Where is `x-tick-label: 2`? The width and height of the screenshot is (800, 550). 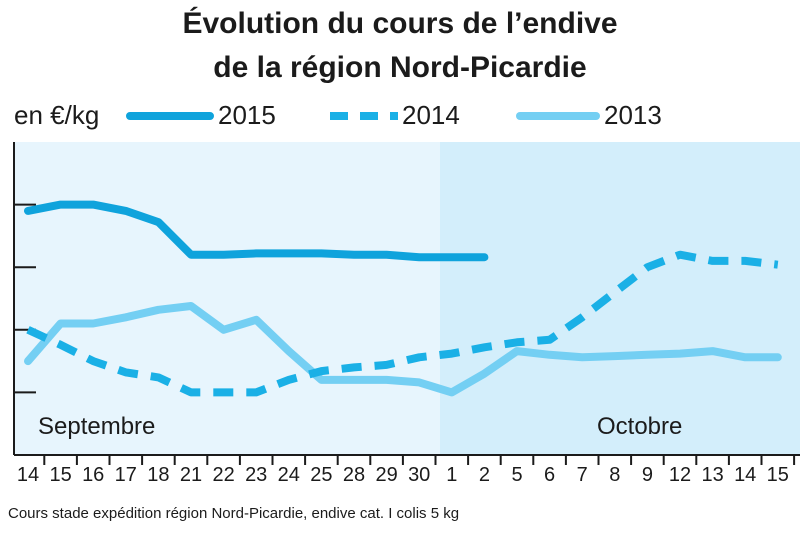 x-tick-label: 2 is located at coordinates (484, 475).